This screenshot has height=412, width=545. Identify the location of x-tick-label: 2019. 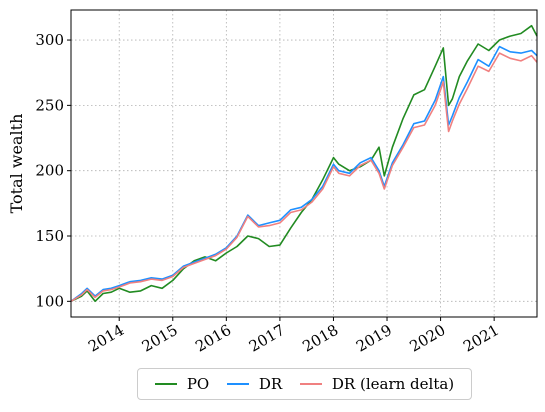
(374, 338).